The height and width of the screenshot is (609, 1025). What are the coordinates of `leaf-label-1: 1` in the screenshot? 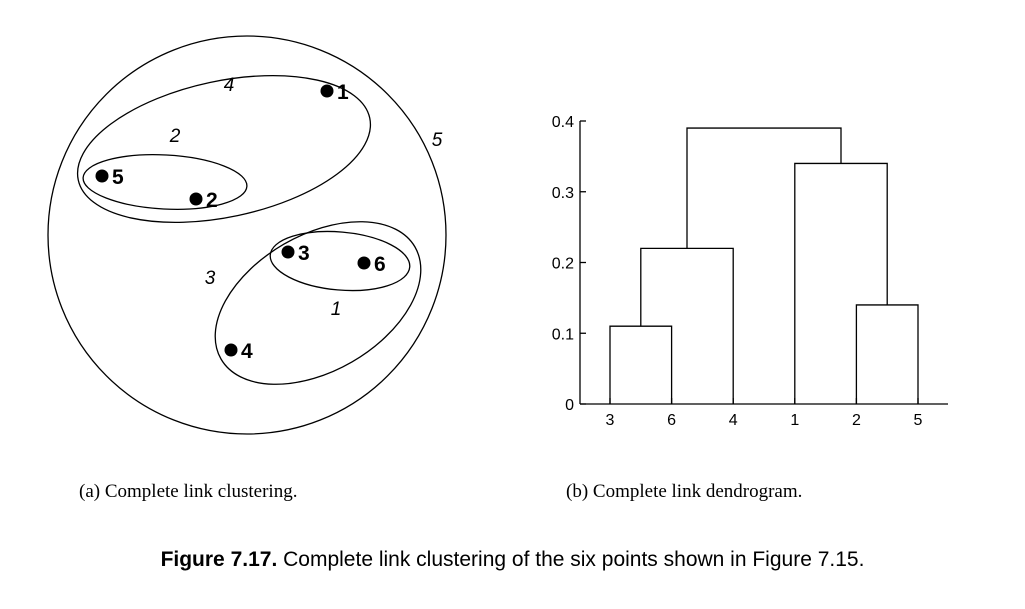 It's located at (794, 420).